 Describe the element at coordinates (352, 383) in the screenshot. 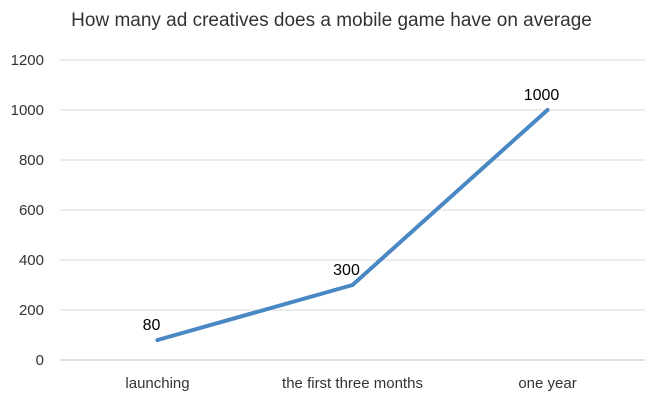

I see `x-tick-label: the first three months` at that location.